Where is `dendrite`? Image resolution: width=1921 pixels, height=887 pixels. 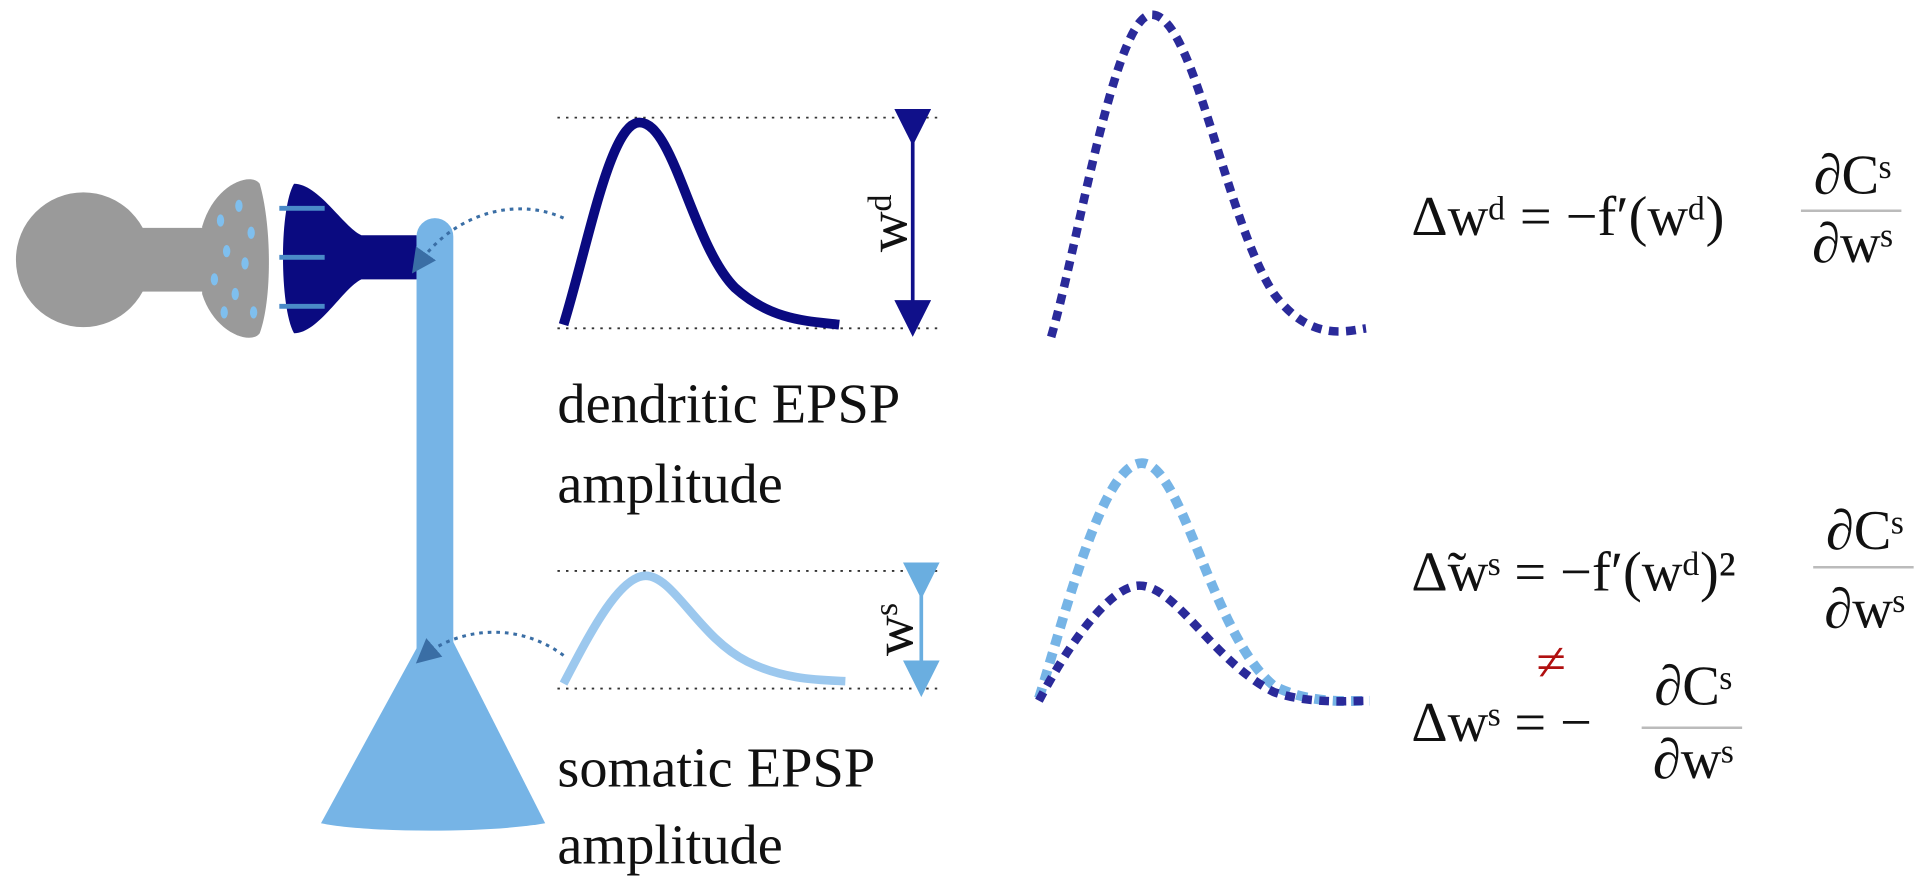
dendrite is located at coordinates (435, 445).